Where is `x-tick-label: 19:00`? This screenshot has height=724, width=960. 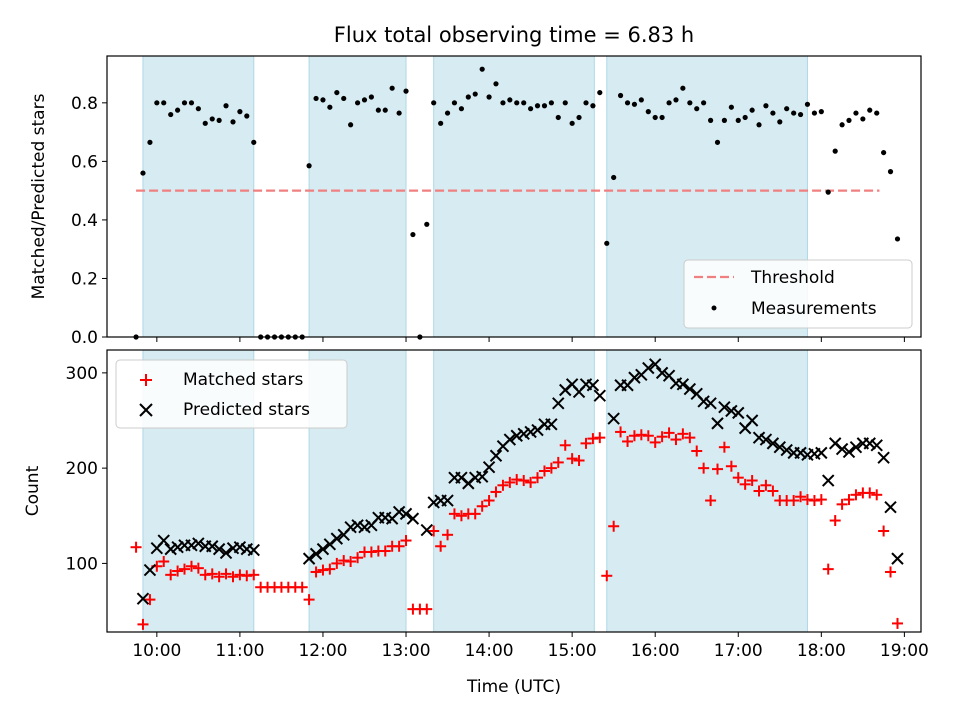 x-tick-label: 19:00 is located at coordinates (904, 651).